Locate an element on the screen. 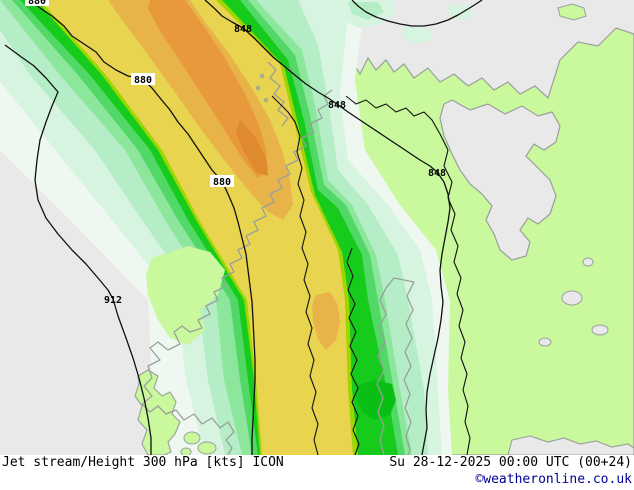 This screenshot has height=490, width=634. land-jutland is located at coordinates (157, 412).